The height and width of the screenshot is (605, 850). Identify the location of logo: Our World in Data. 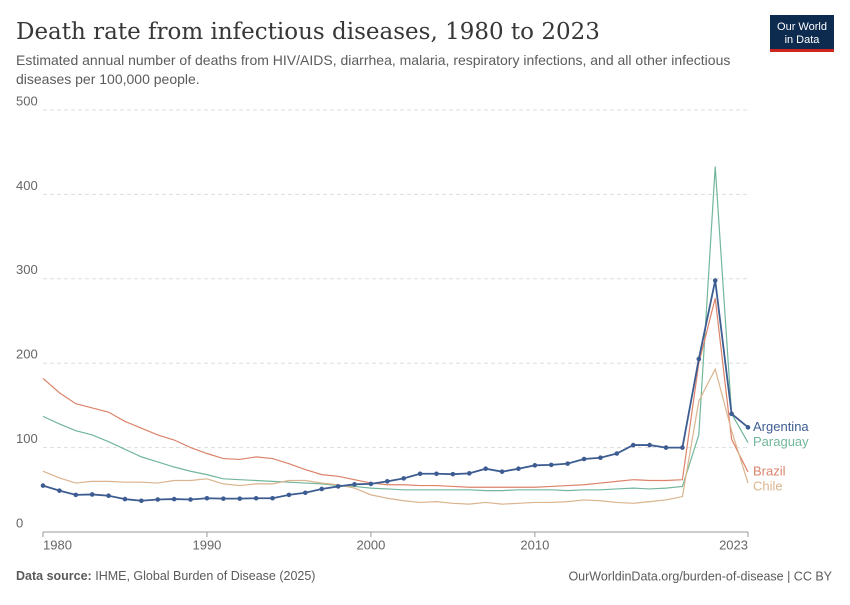
(802, 33).